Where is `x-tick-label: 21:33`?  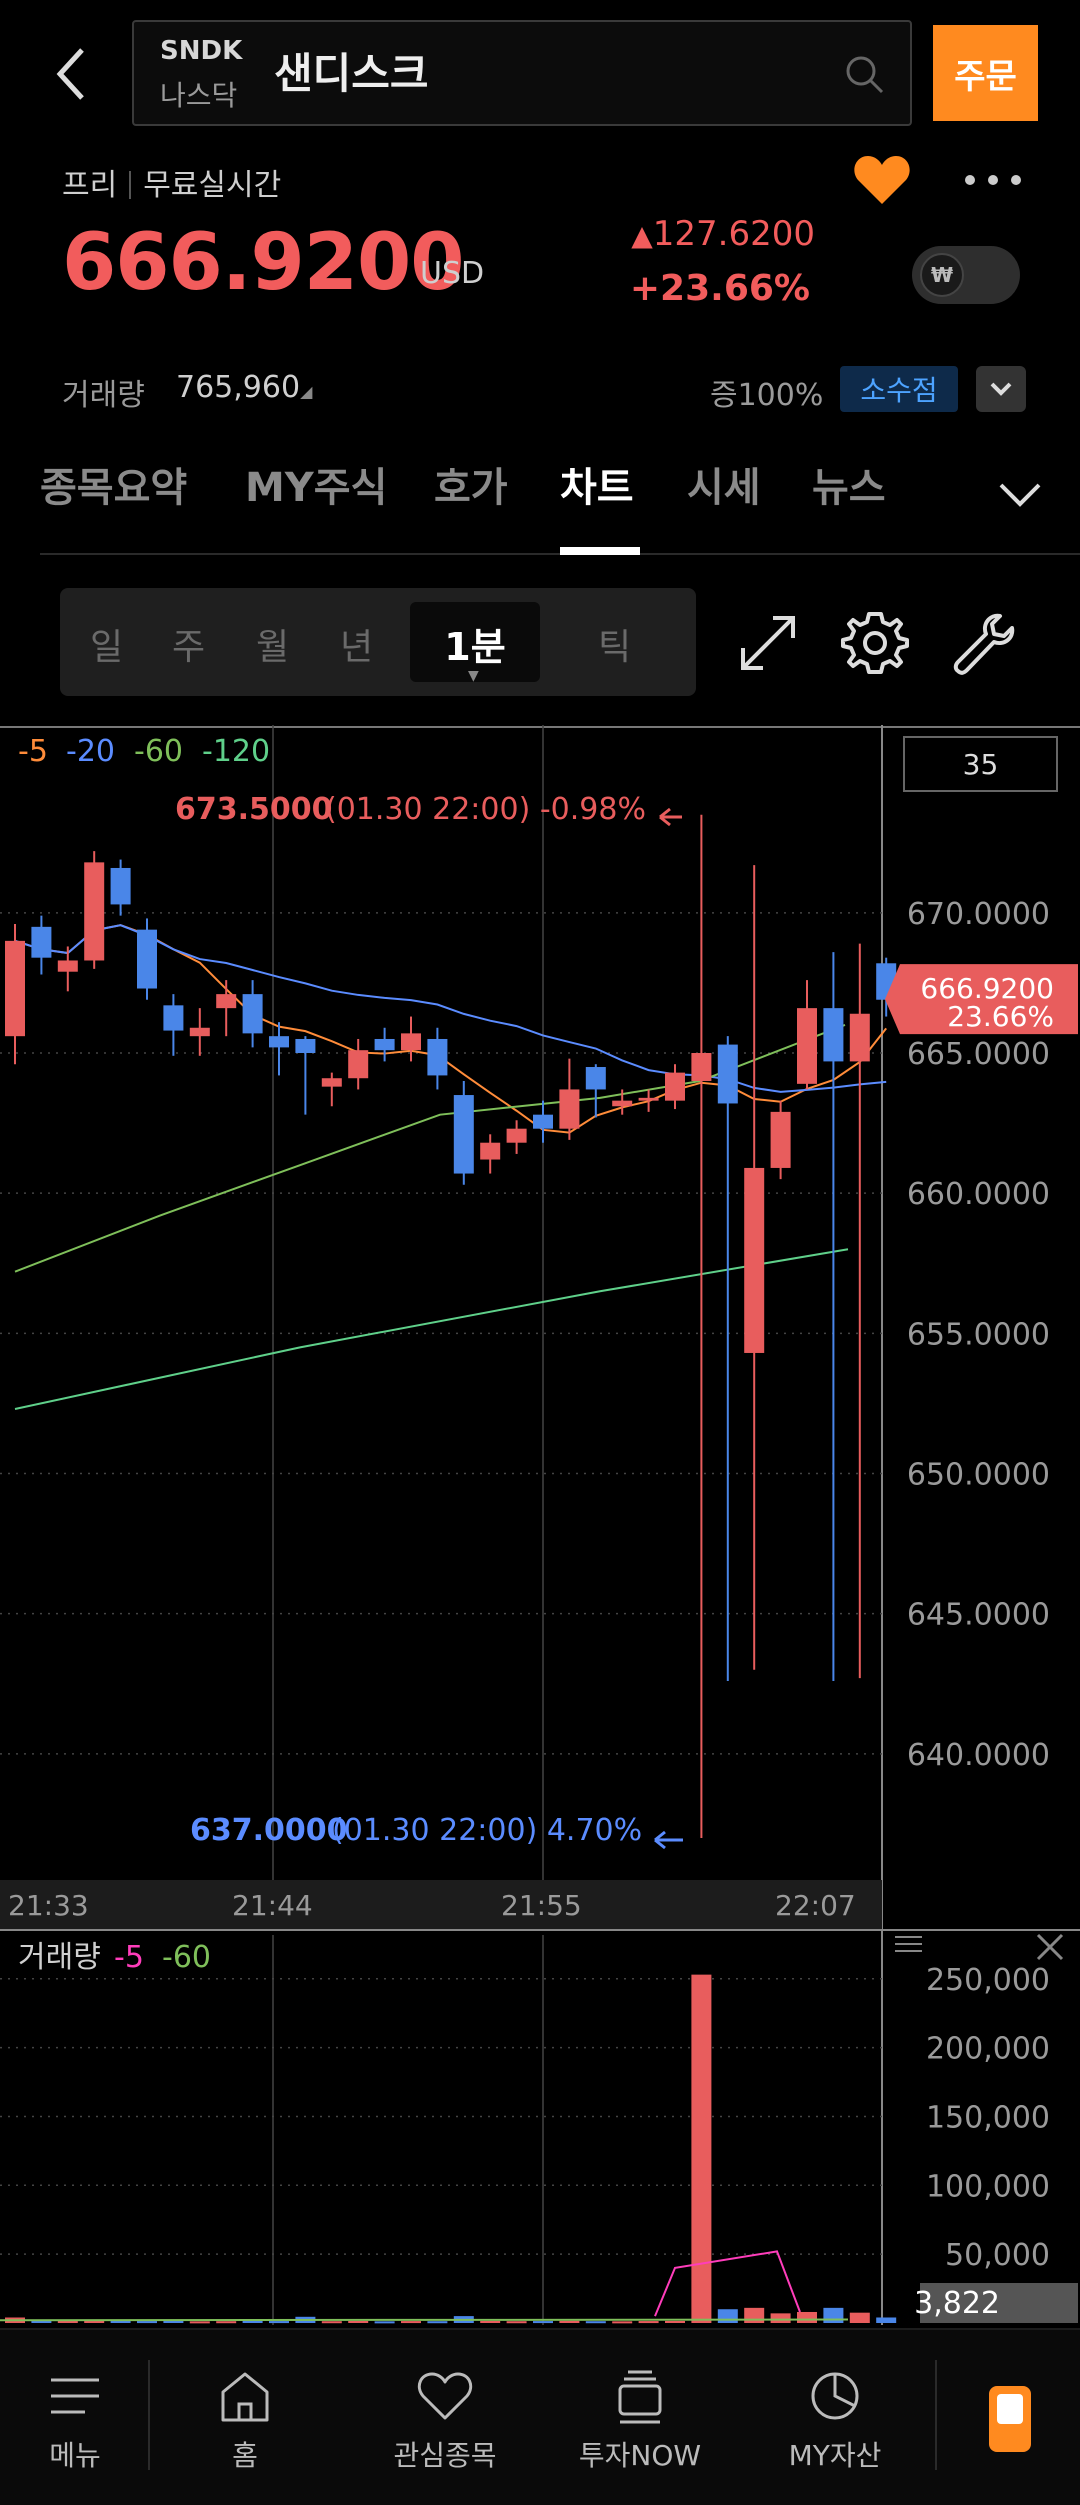
x-tick-label: 21:33 is located at coordinates (48, 1905).